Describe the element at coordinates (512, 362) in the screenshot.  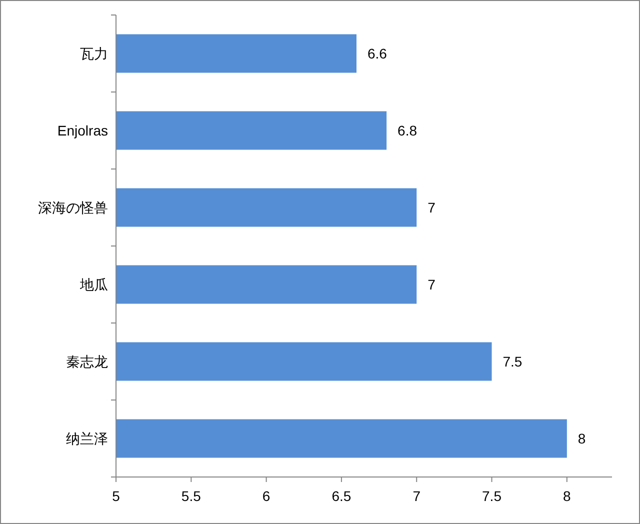
I see `data-label: 7.5` at that location.